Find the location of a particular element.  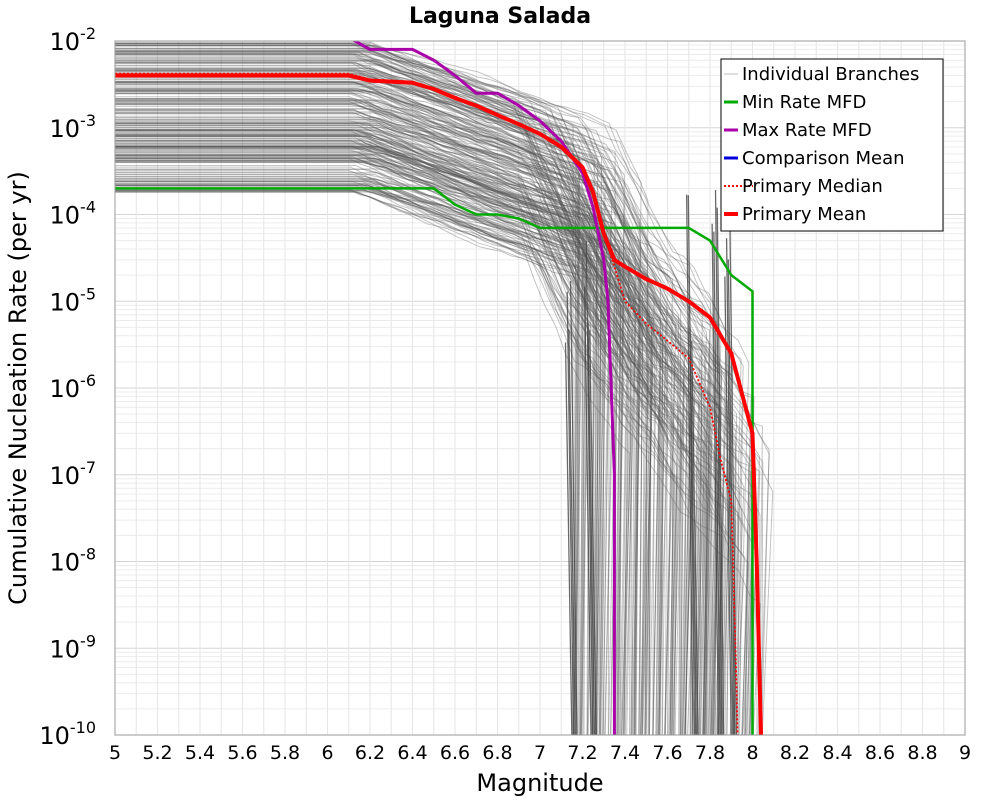

legend-label: Primary Mean is located at coordinates (804, 214).